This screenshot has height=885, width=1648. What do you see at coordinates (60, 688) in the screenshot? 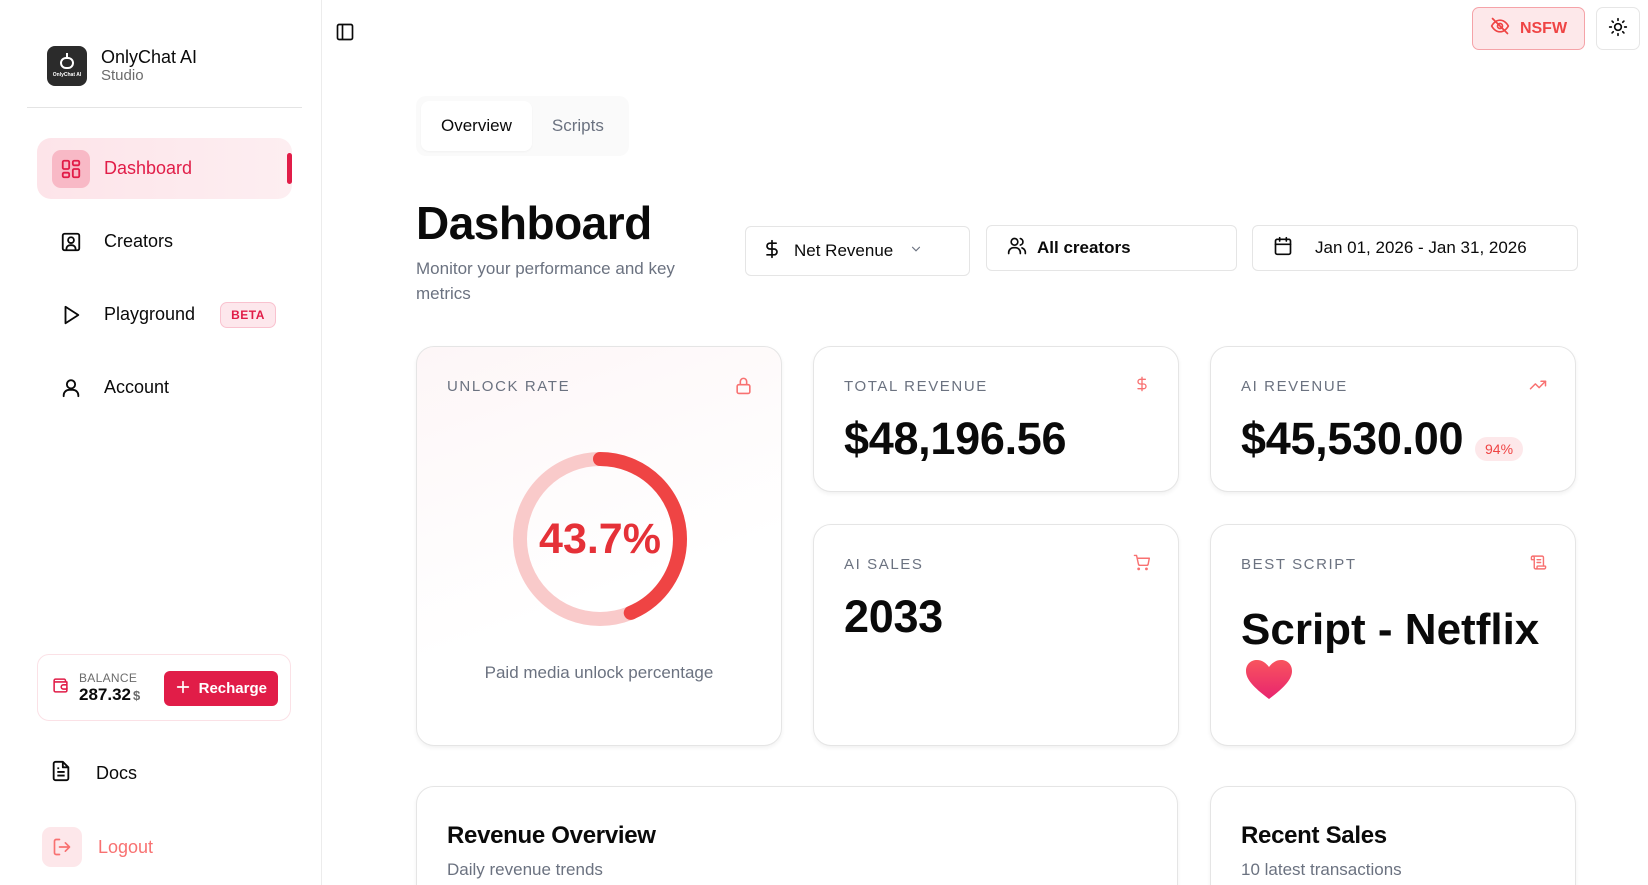
I see `wallet-icon` at bounding box center [60, 688].